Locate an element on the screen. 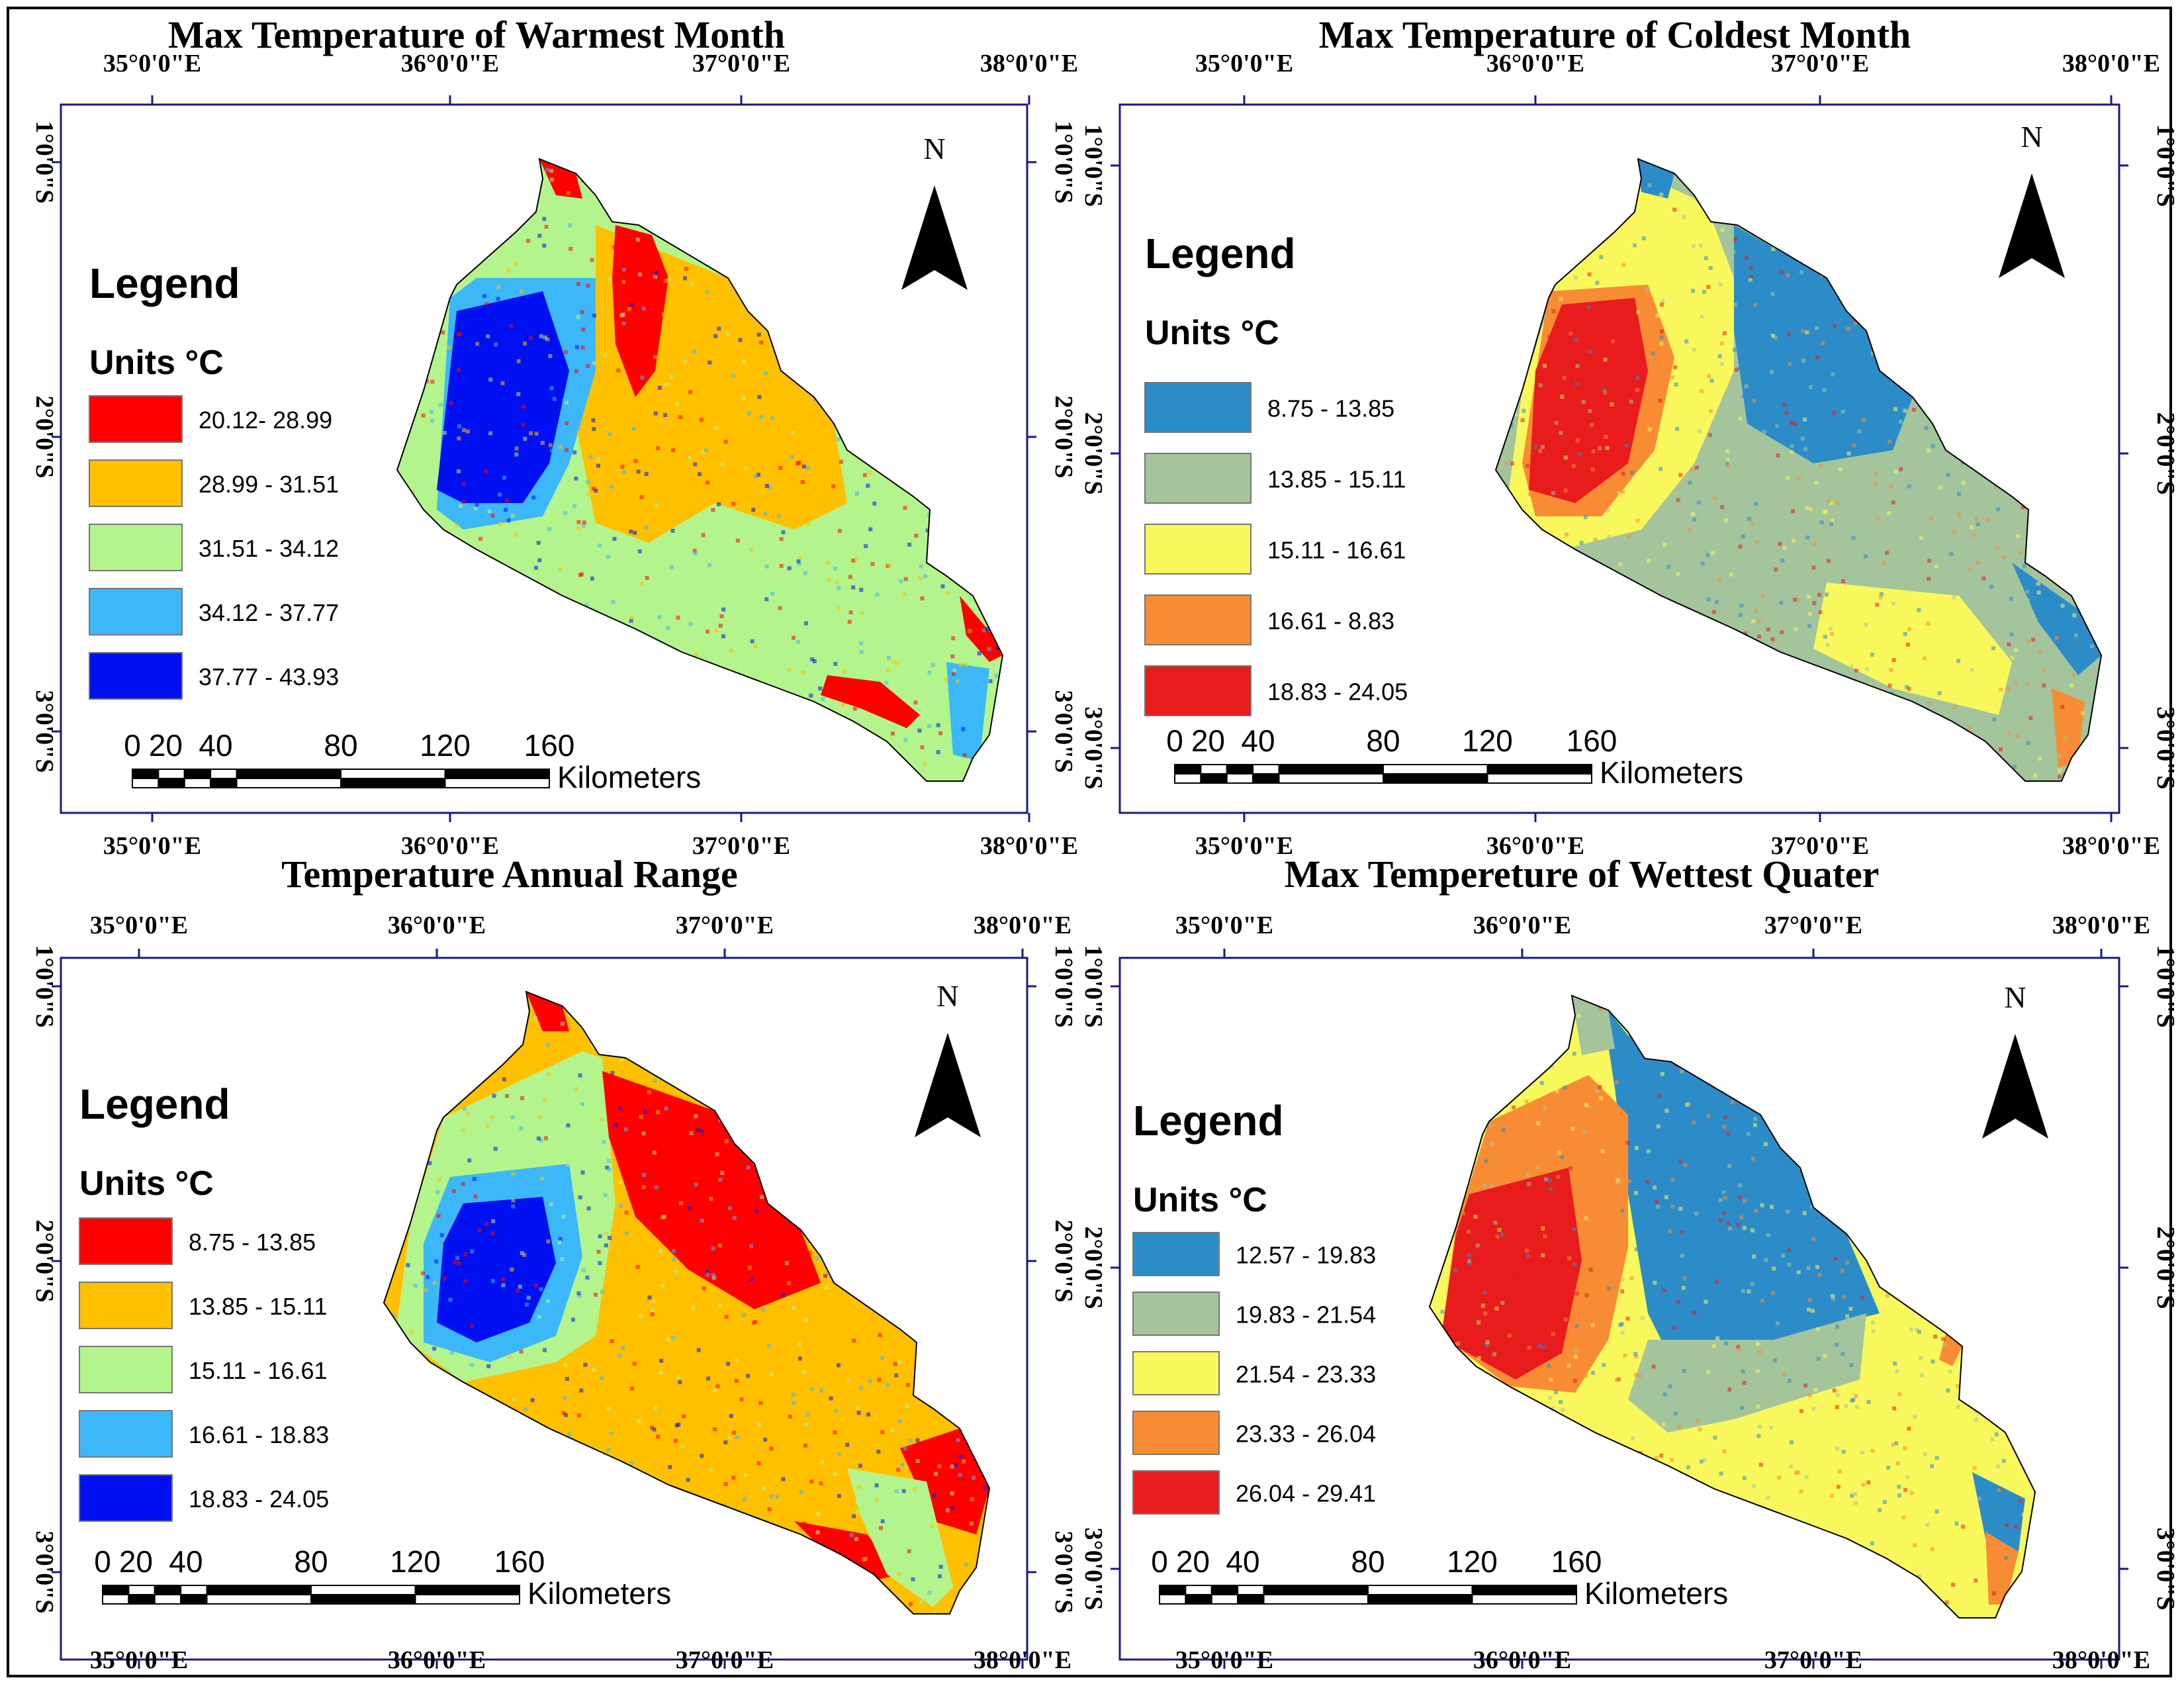 This screenshot has width=2184, height=1688. study-area-outline is located at coordinates (687, 1302).